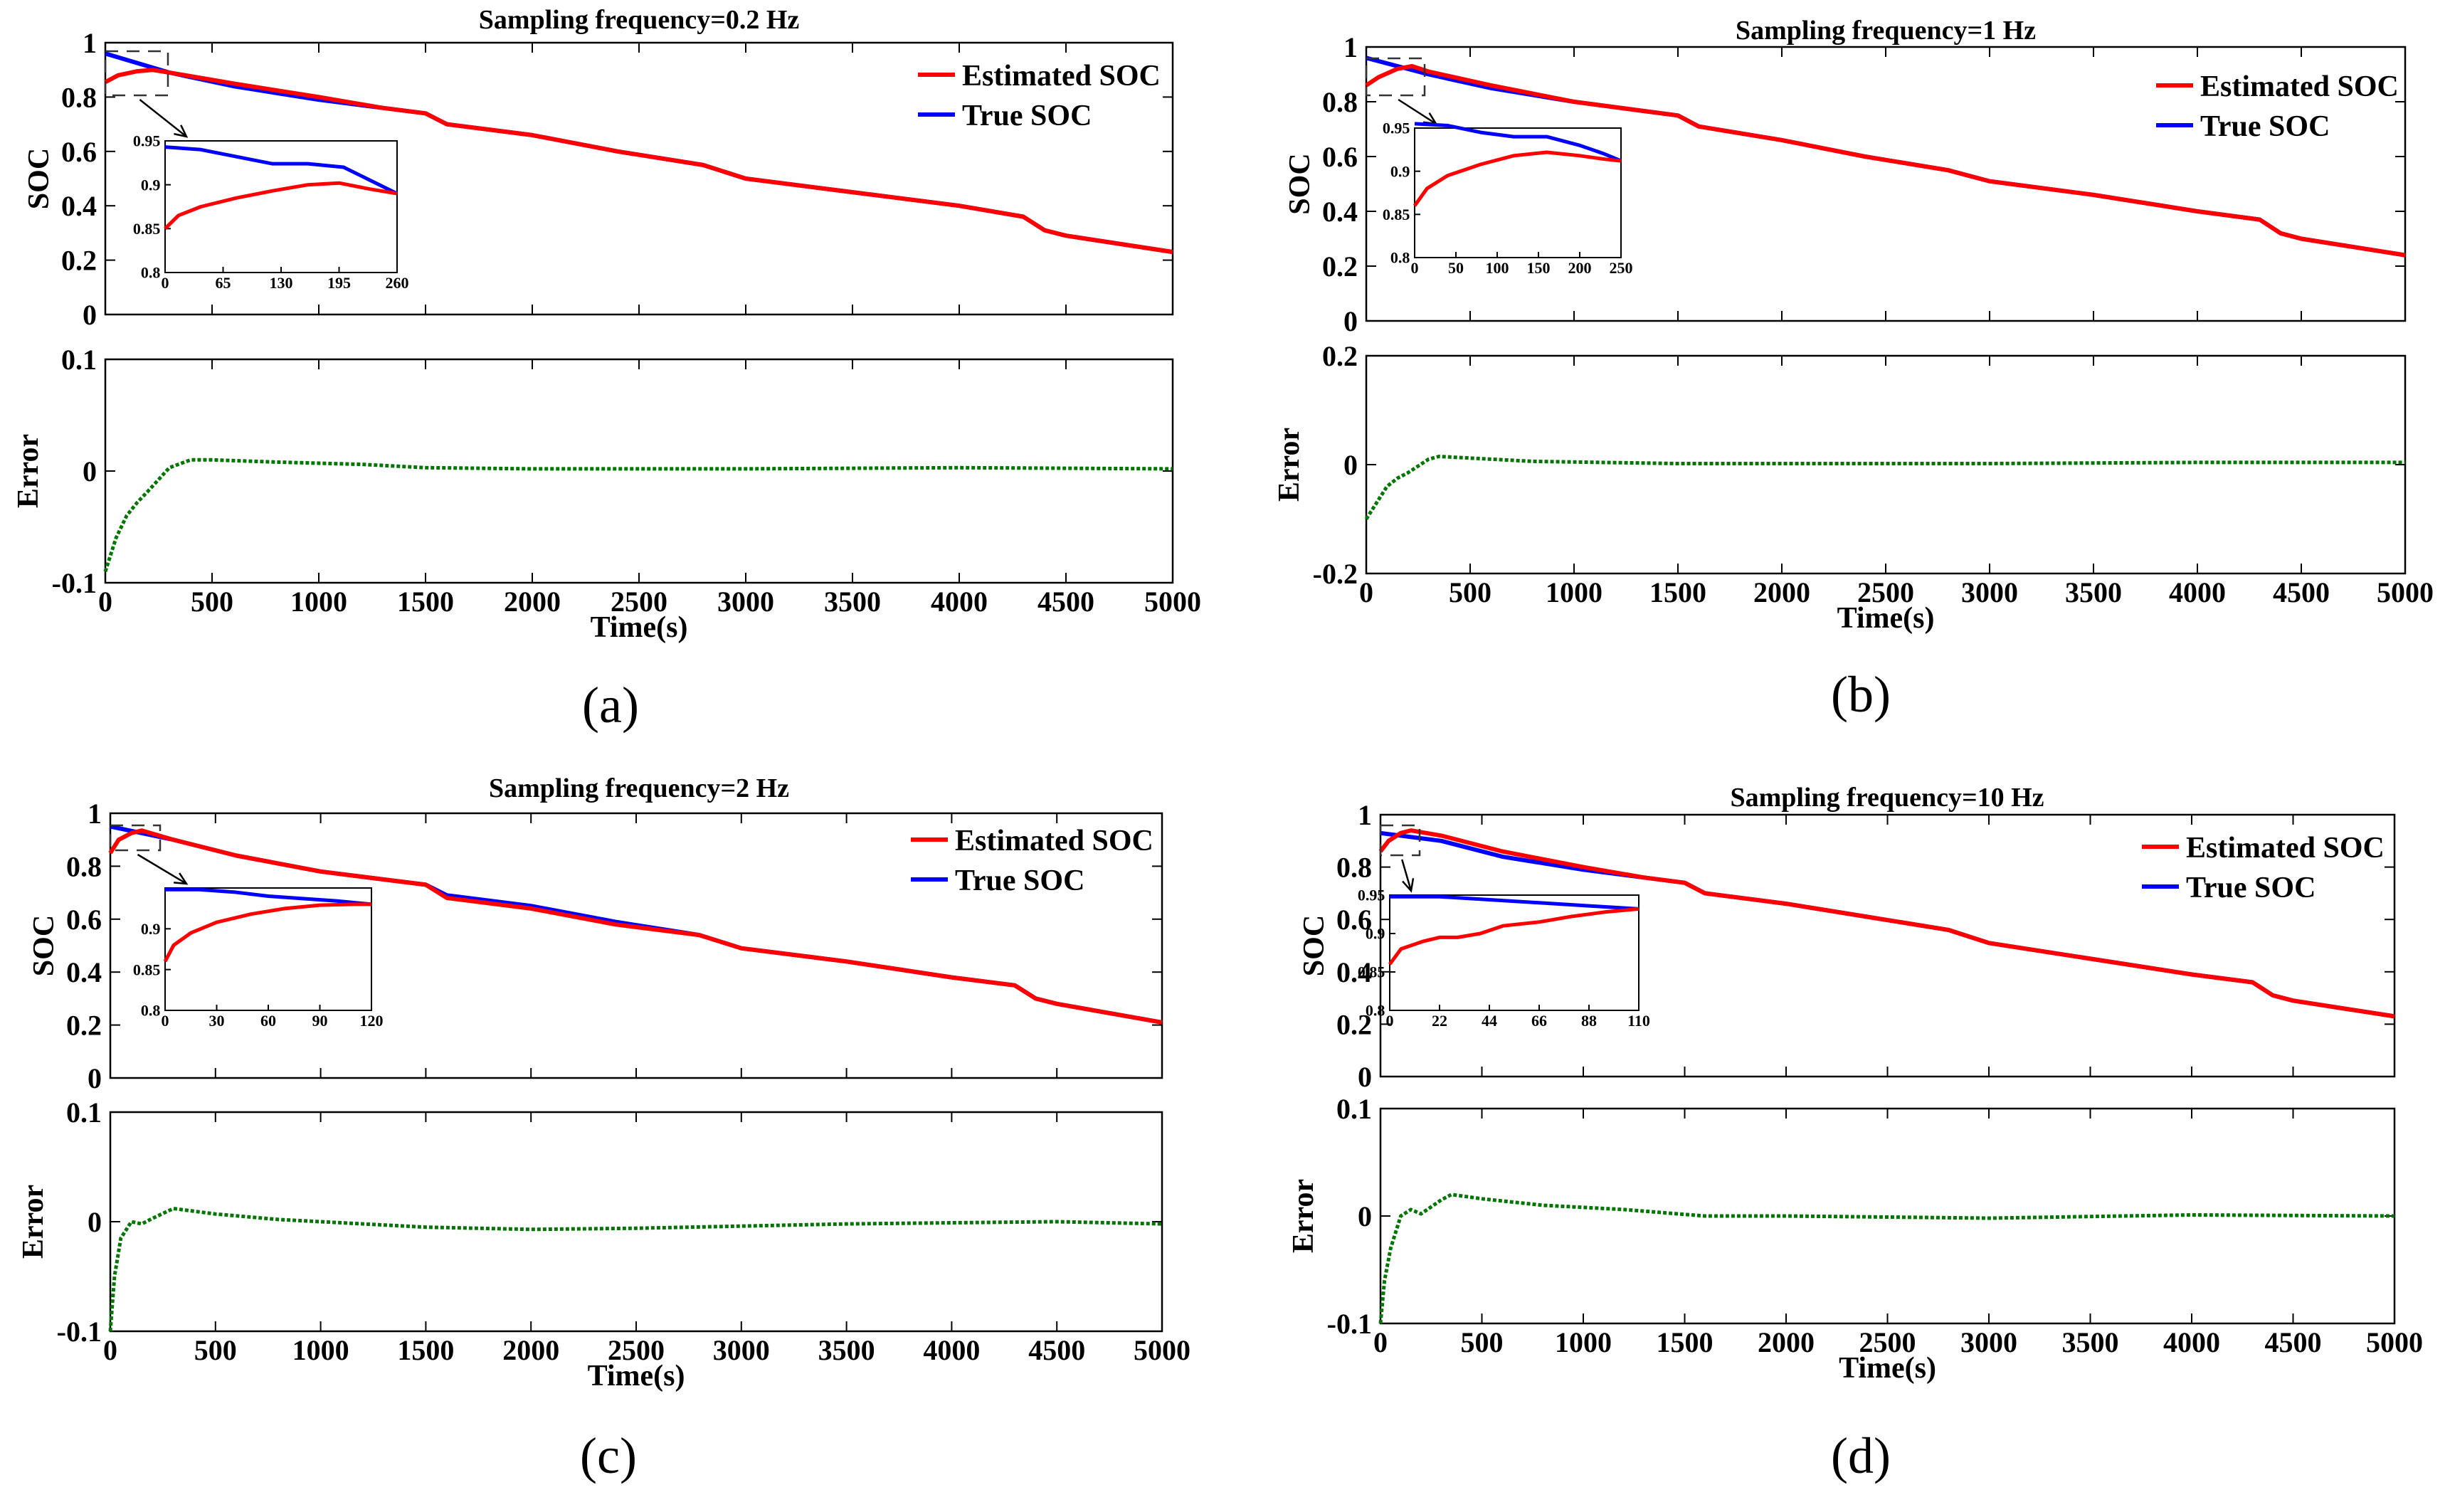 The image size is (2450, 1512). Describe the element at coordinates (1589, 1021) in the screenshot. I see `inset-axes-xtick-label: 88` at that location.